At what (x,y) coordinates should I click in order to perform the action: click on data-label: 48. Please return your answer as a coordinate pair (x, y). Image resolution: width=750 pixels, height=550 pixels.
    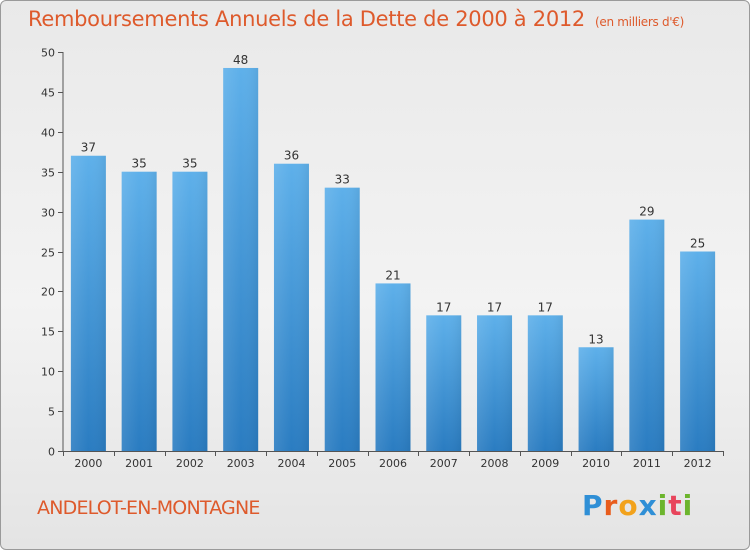
    Looking at the image, I should click on (240, 60).